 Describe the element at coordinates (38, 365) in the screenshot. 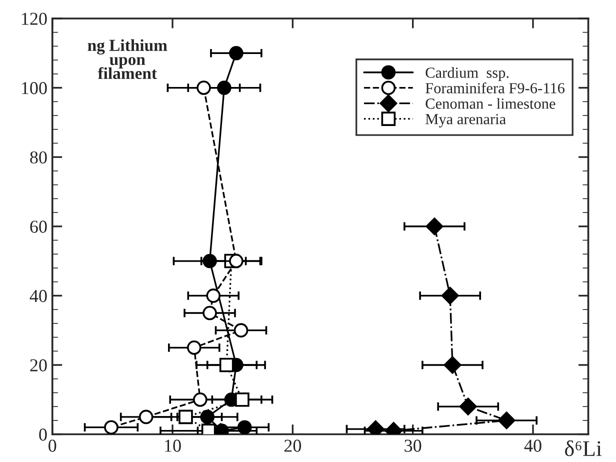

I see `y-tick-label: 20` at that location.